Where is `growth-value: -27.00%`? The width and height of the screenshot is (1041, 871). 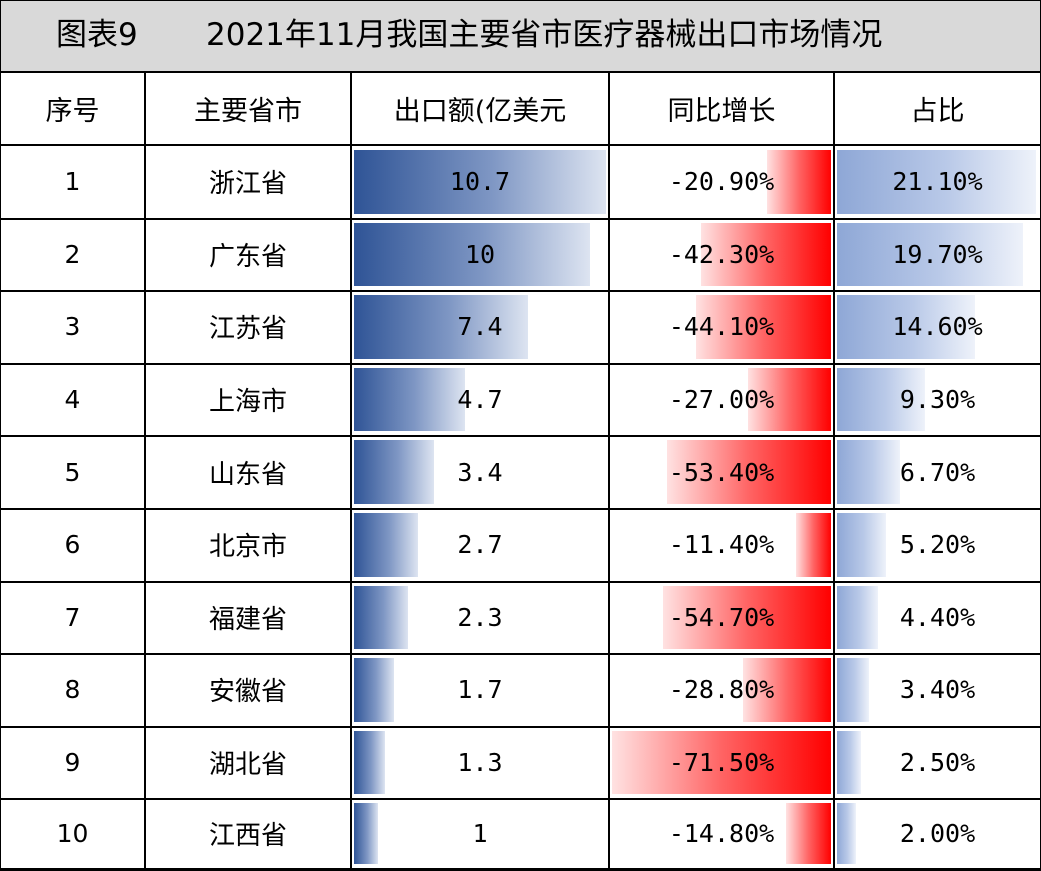 growth-value: -27.00% is located at coordinates (721, 400).